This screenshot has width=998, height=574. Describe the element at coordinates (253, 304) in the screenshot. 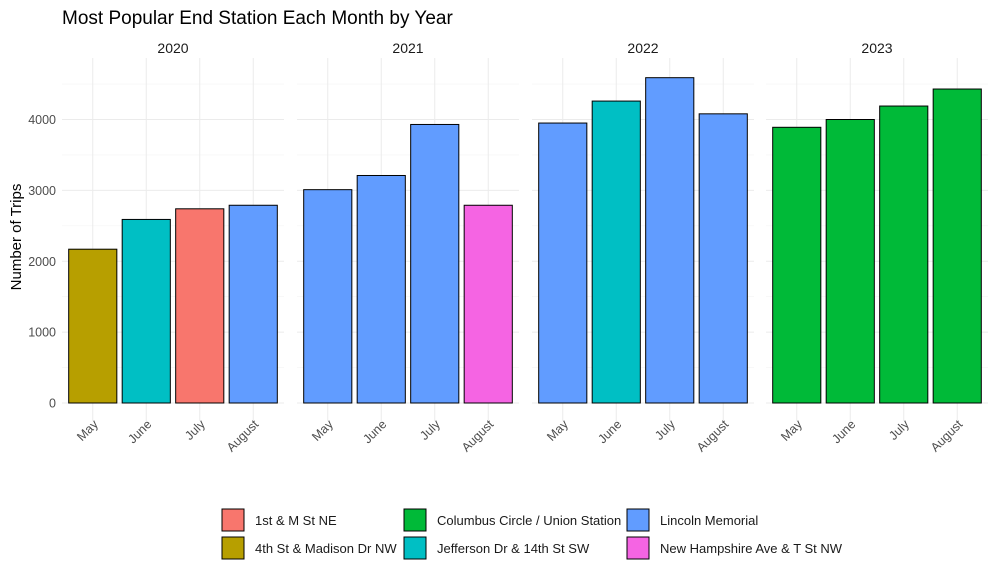

I see `bar-2020-august` at that location.